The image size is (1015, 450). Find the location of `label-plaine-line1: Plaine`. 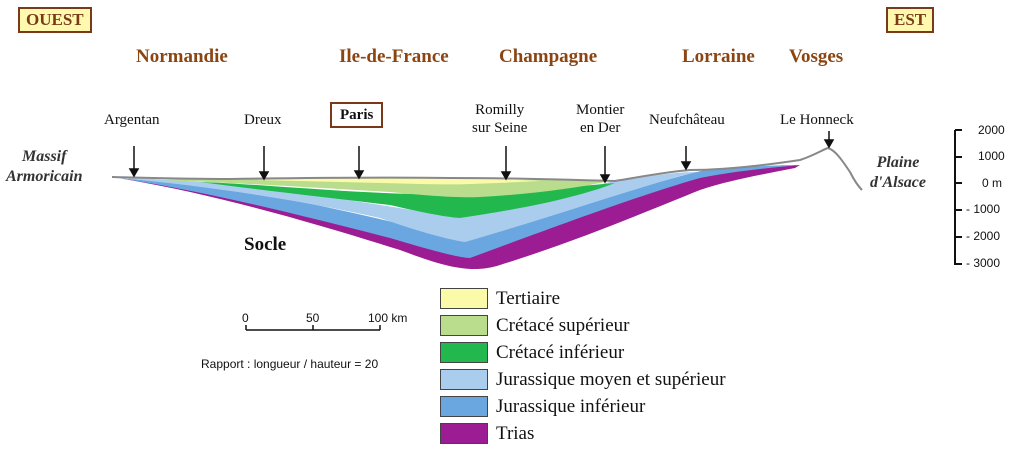

label-plaine-line1: Plaine is located at coordinates (898, 162).